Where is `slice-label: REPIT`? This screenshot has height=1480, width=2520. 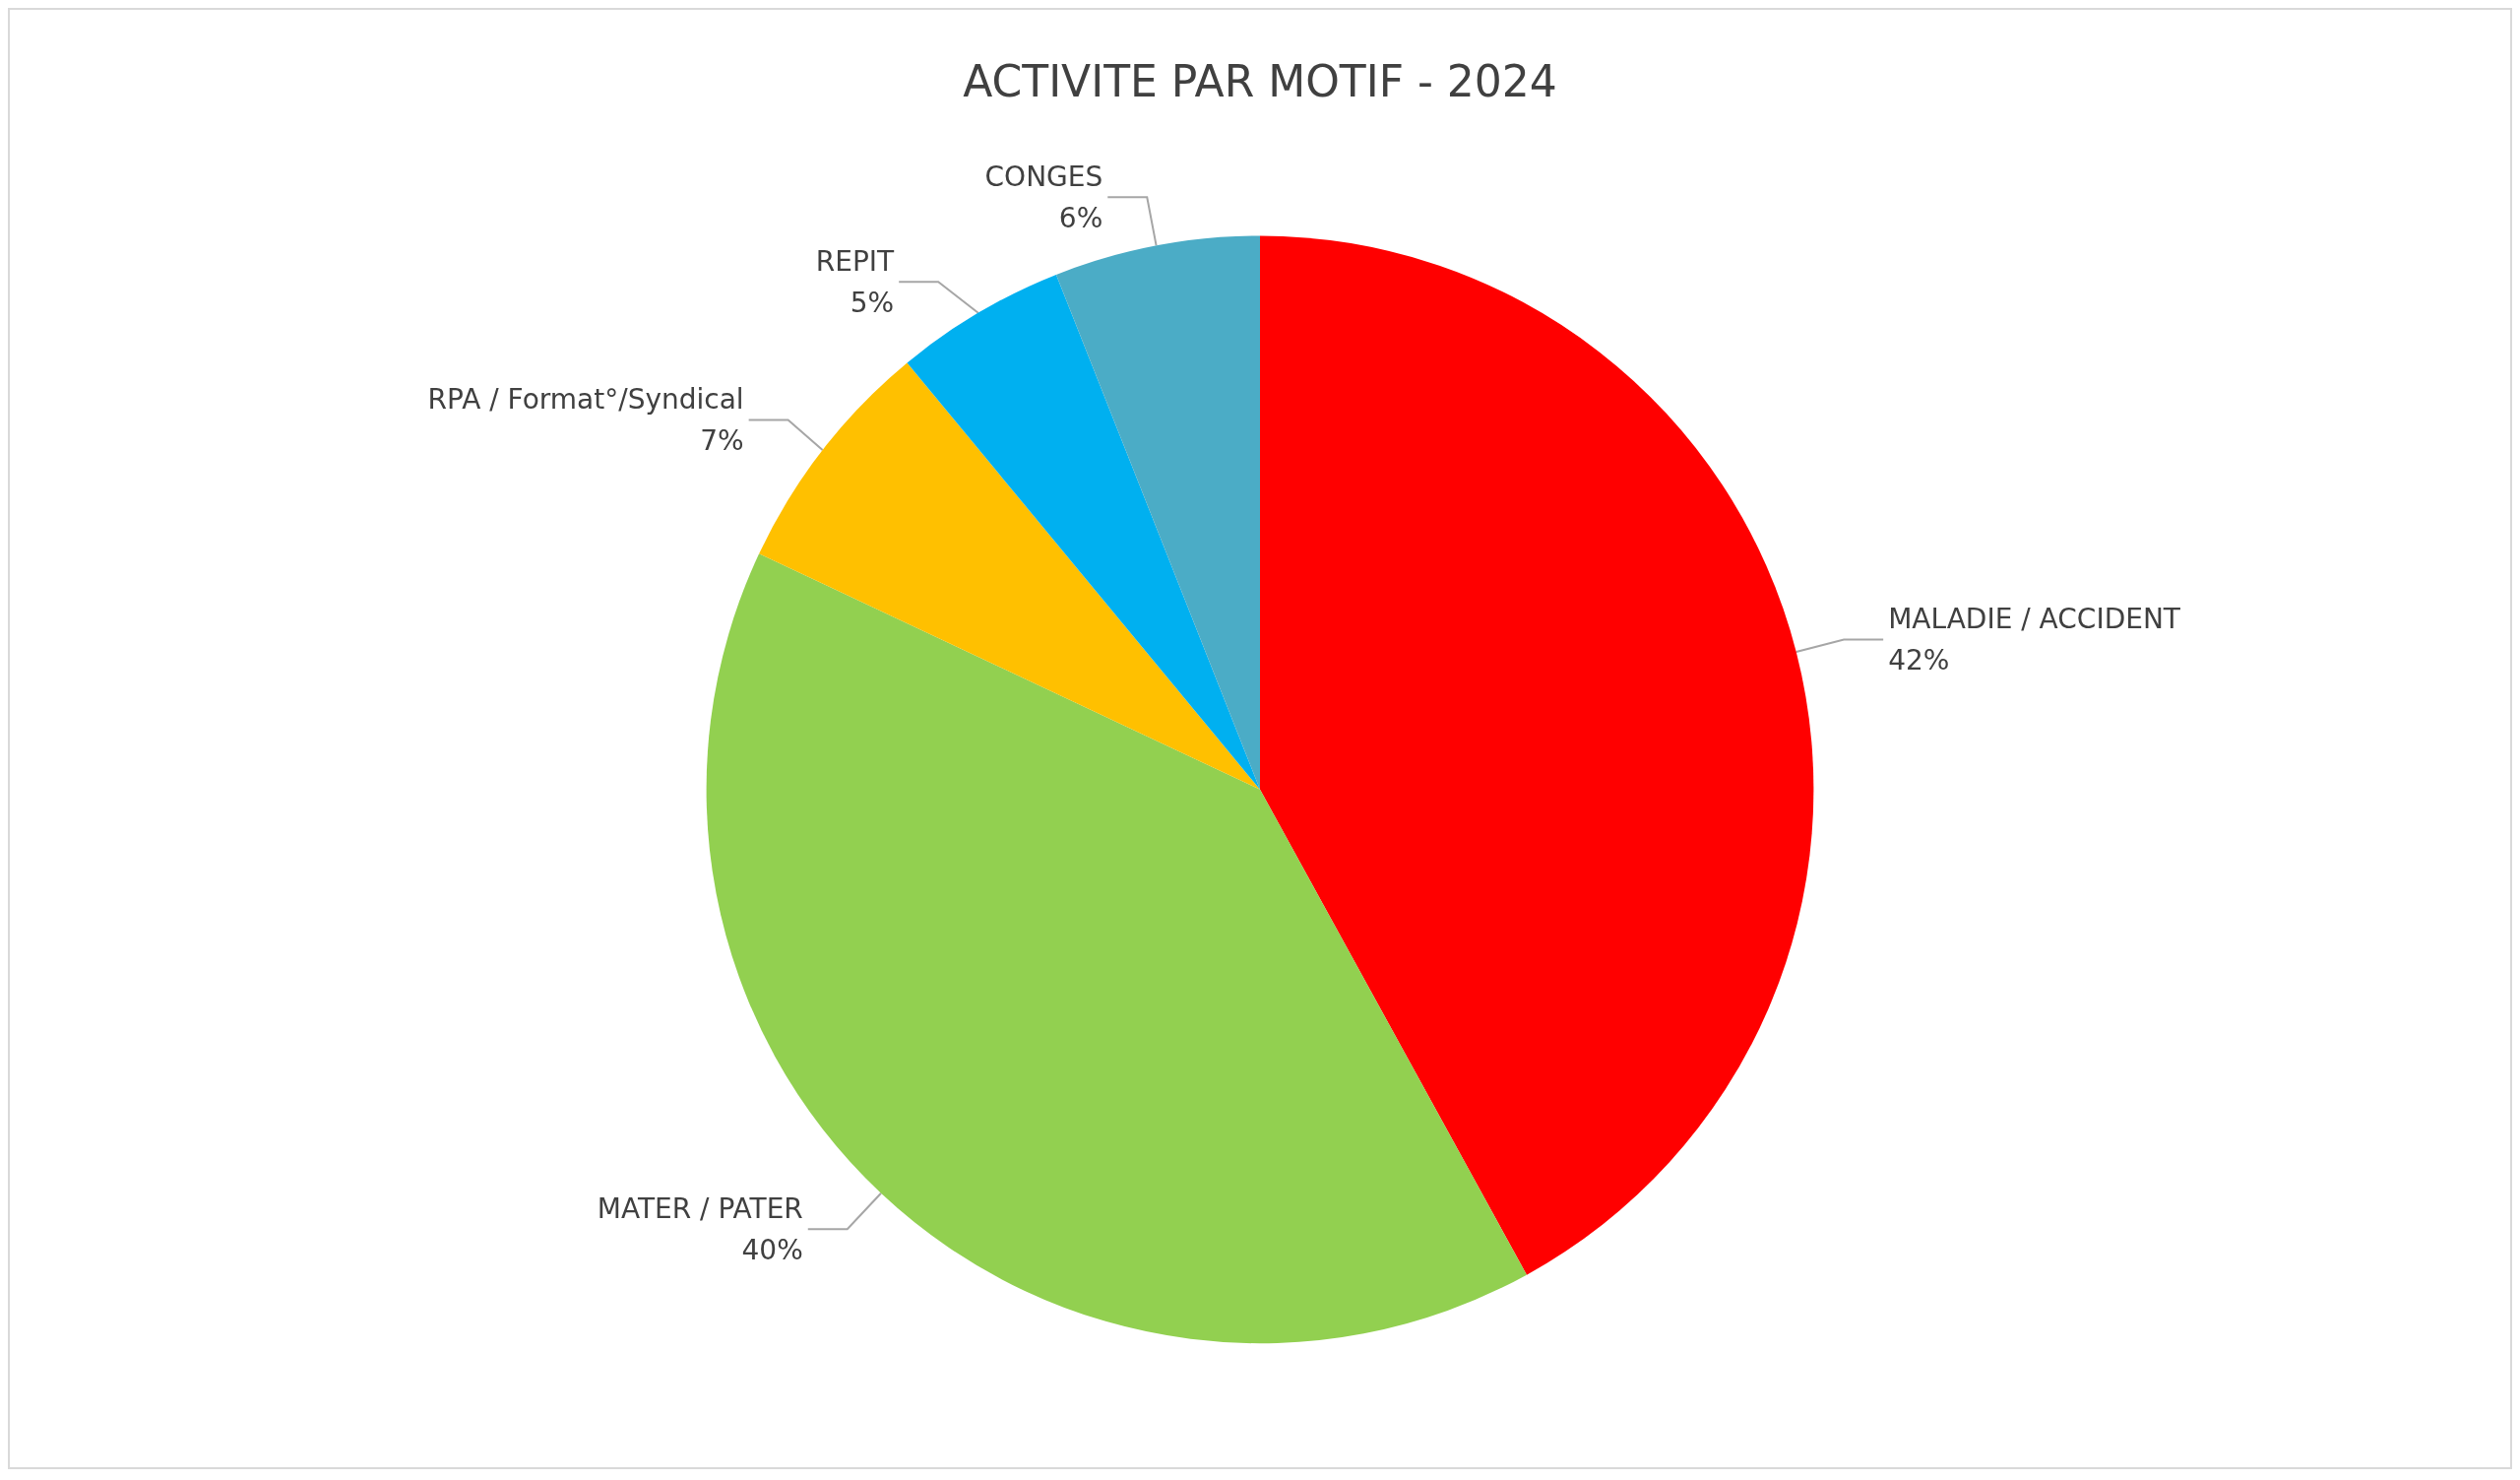 slice-label: REPIT is located at coordinates (855, 261).